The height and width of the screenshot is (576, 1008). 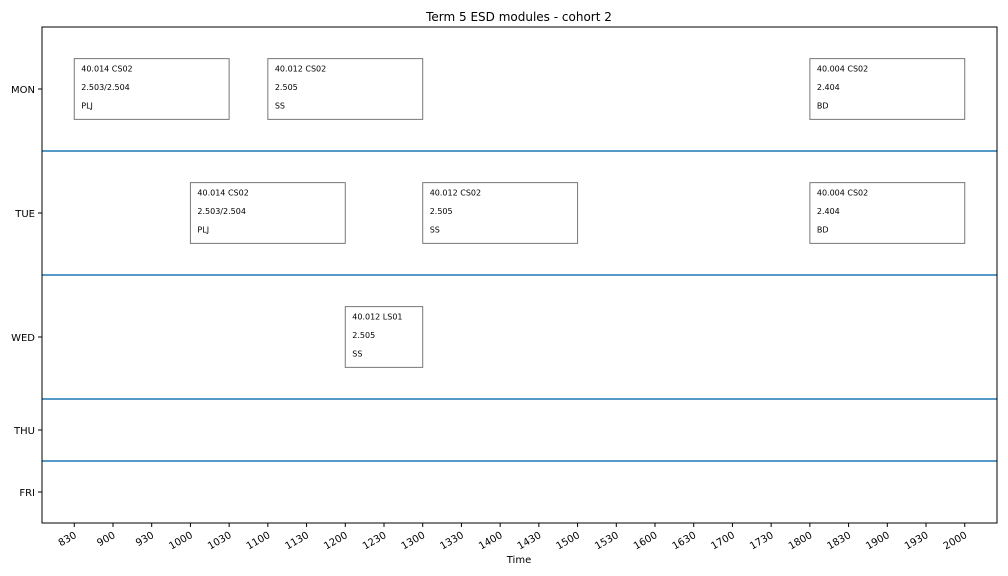 What do you see at coordinates (518, 560) in the screenshot?
I see `x-axis-label: Time` at bounding box center [518, 560].